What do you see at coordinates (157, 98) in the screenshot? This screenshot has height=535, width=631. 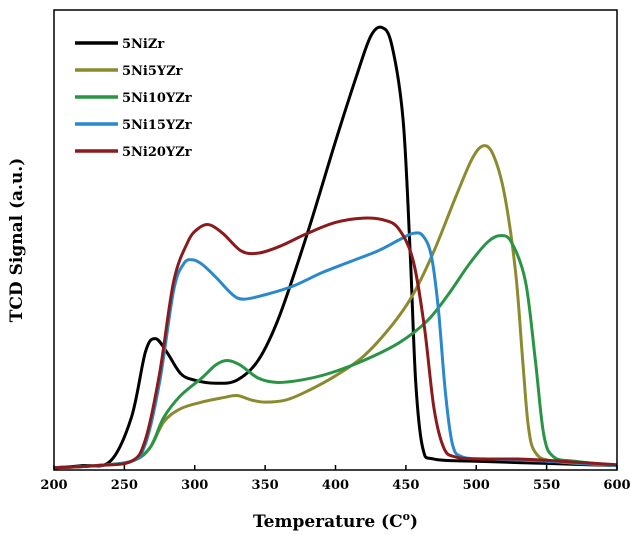 I see `legend-label-5ni10yzr: 5Ni10YZr` at bounding box center [157, 98].